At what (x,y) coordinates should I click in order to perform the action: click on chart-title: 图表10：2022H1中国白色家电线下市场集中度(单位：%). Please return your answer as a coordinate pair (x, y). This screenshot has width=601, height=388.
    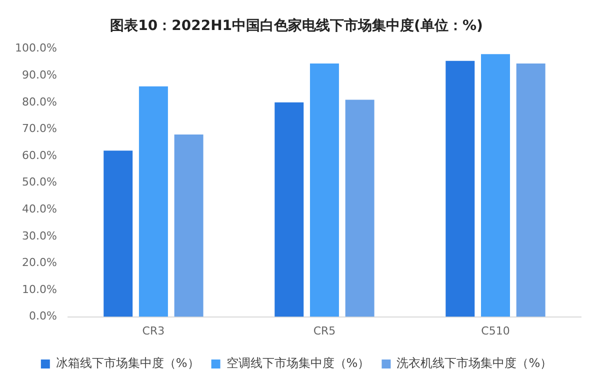
    Looking at the image, I should click on (296, 25).